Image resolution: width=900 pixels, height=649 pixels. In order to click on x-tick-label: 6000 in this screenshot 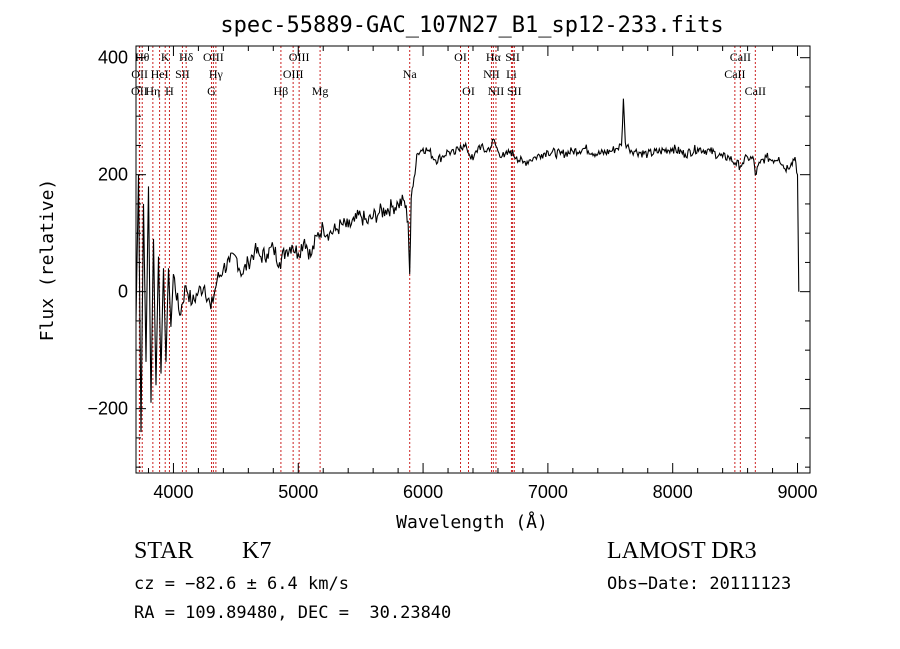, I will do `click(423, 492)`.